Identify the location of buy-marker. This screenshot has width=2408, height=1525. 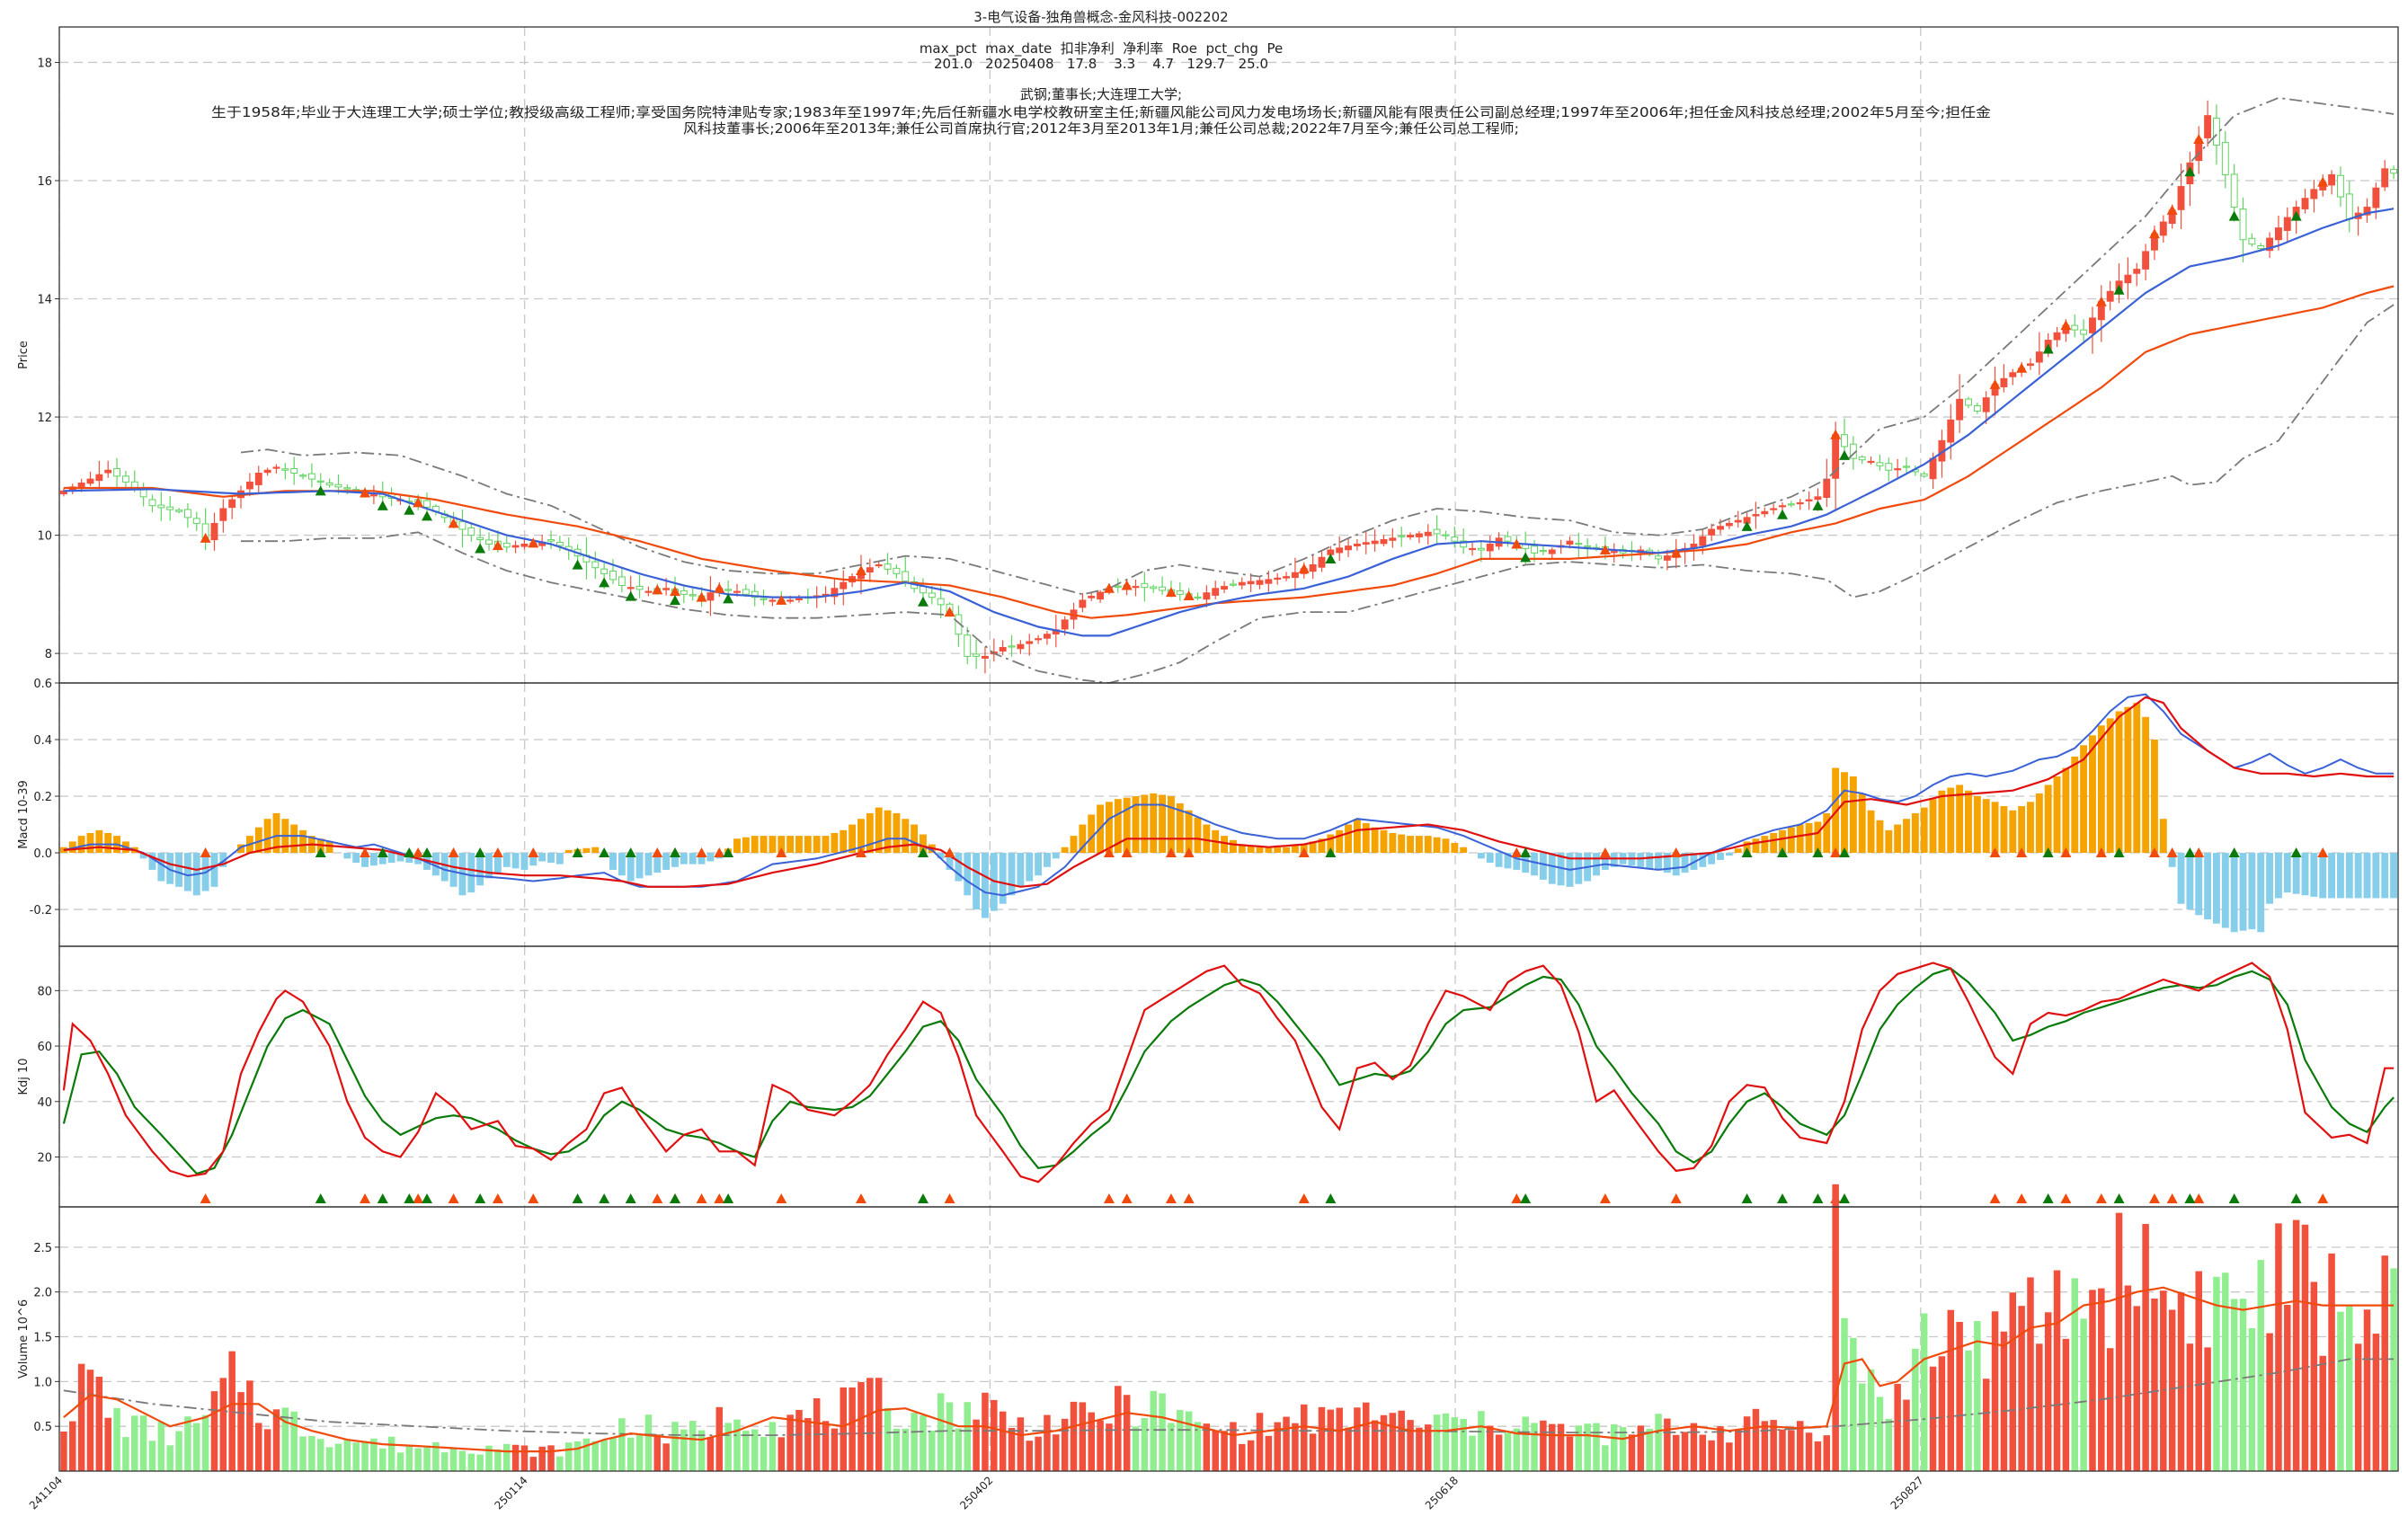
(2066, 326).